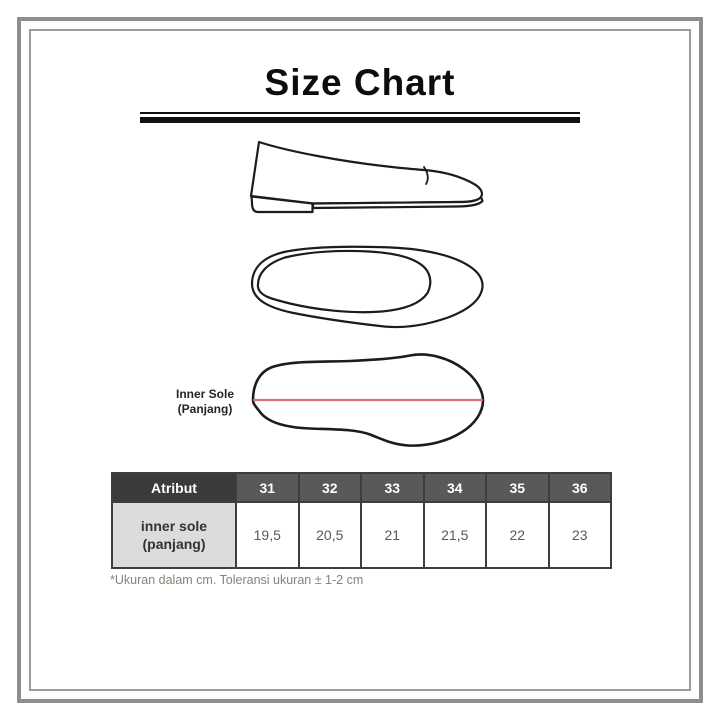 The width and height of the screenshot is (720, 720). I want to click on size-column-header-34: 34, so click(455, 487).